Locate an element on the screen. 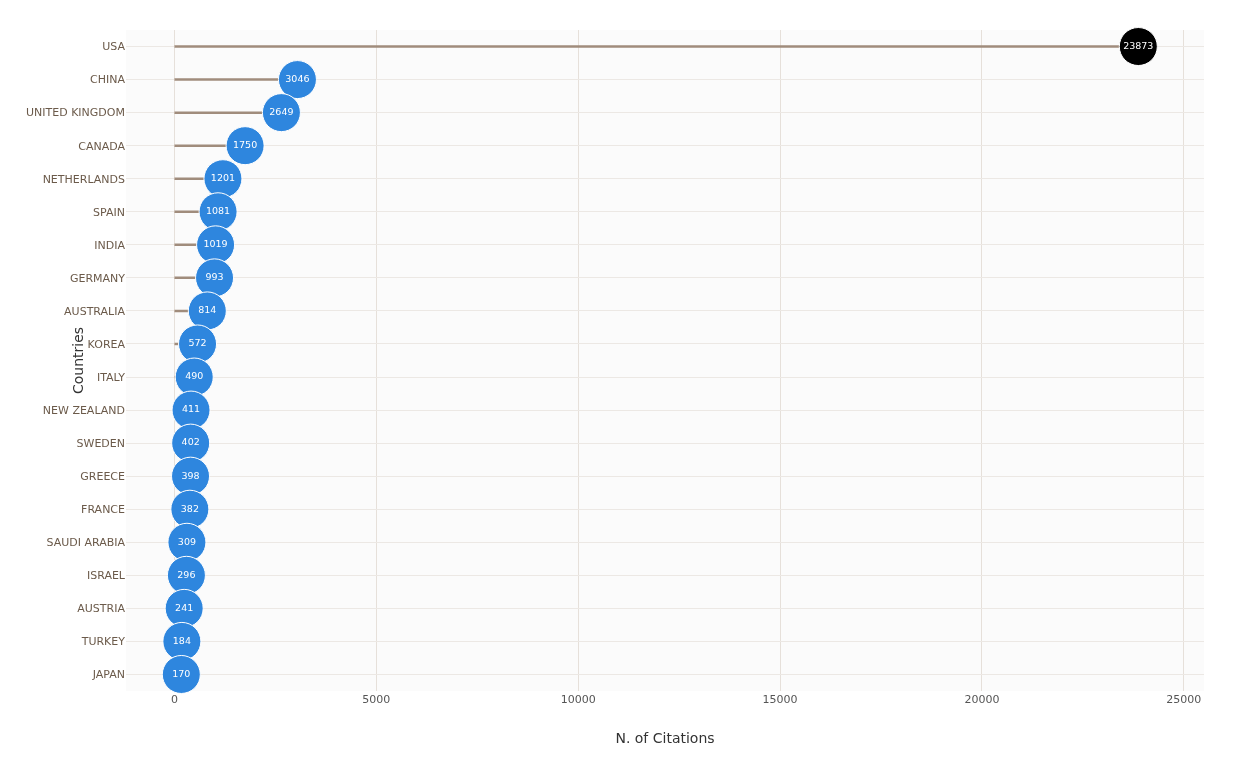 The width and height of the screenshot is (1234, 761). data-label: 1750 is located at coordinates (245, 145).